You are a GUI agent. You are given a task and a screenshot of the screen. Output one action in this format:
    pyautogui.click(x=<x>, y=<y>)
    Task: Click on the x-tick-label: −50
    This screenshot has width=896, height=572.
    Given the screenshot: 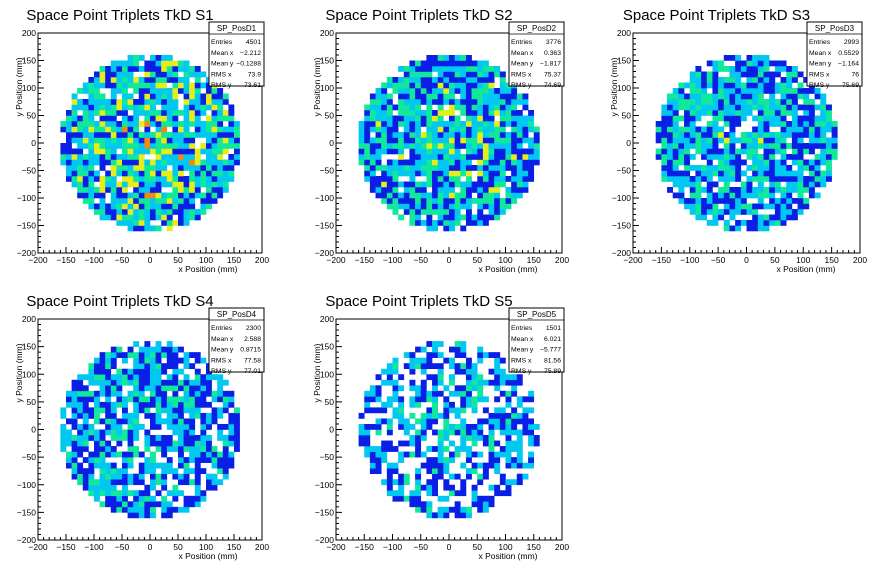 What is the action you would take?
    pyautogui.click(x=122, y=547)
    